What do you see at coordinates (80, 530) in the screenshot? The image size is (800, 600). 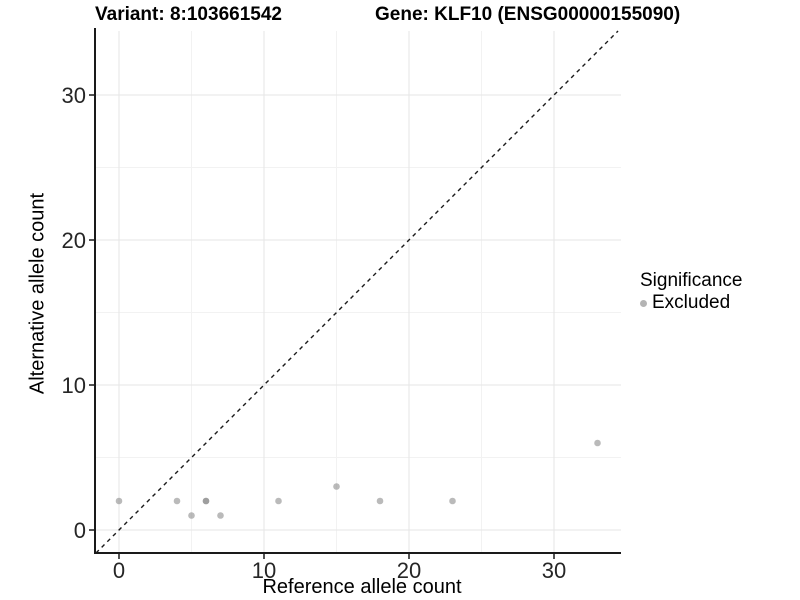 I see `y-tick-label: 0` at bounding box center [80, 530].